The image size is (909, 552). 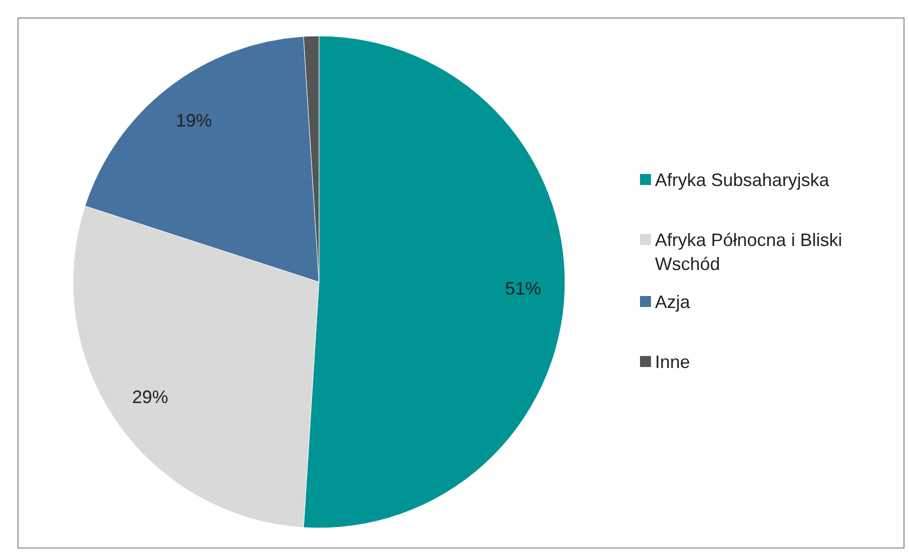 What do you see at coordinates (742, 180) in the screenshot?
I see `legend-label: Afryka Subsaharyjska` at bounding box center [742, 180].